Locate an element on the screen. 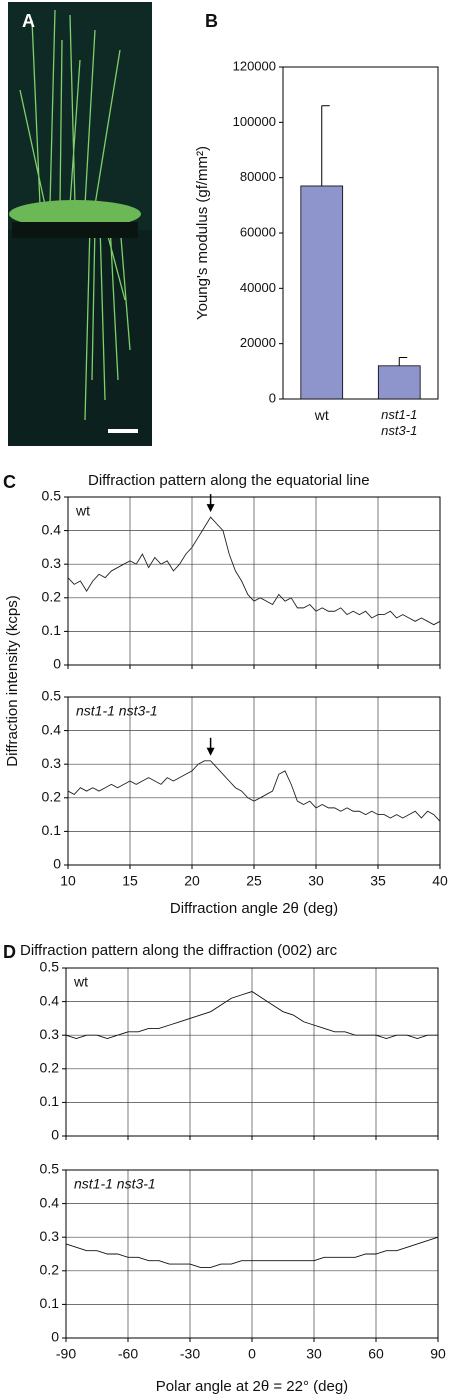 This screenshot has height=1394, width=452. x-tick-label: 15 is located at coordinates (130, 881).